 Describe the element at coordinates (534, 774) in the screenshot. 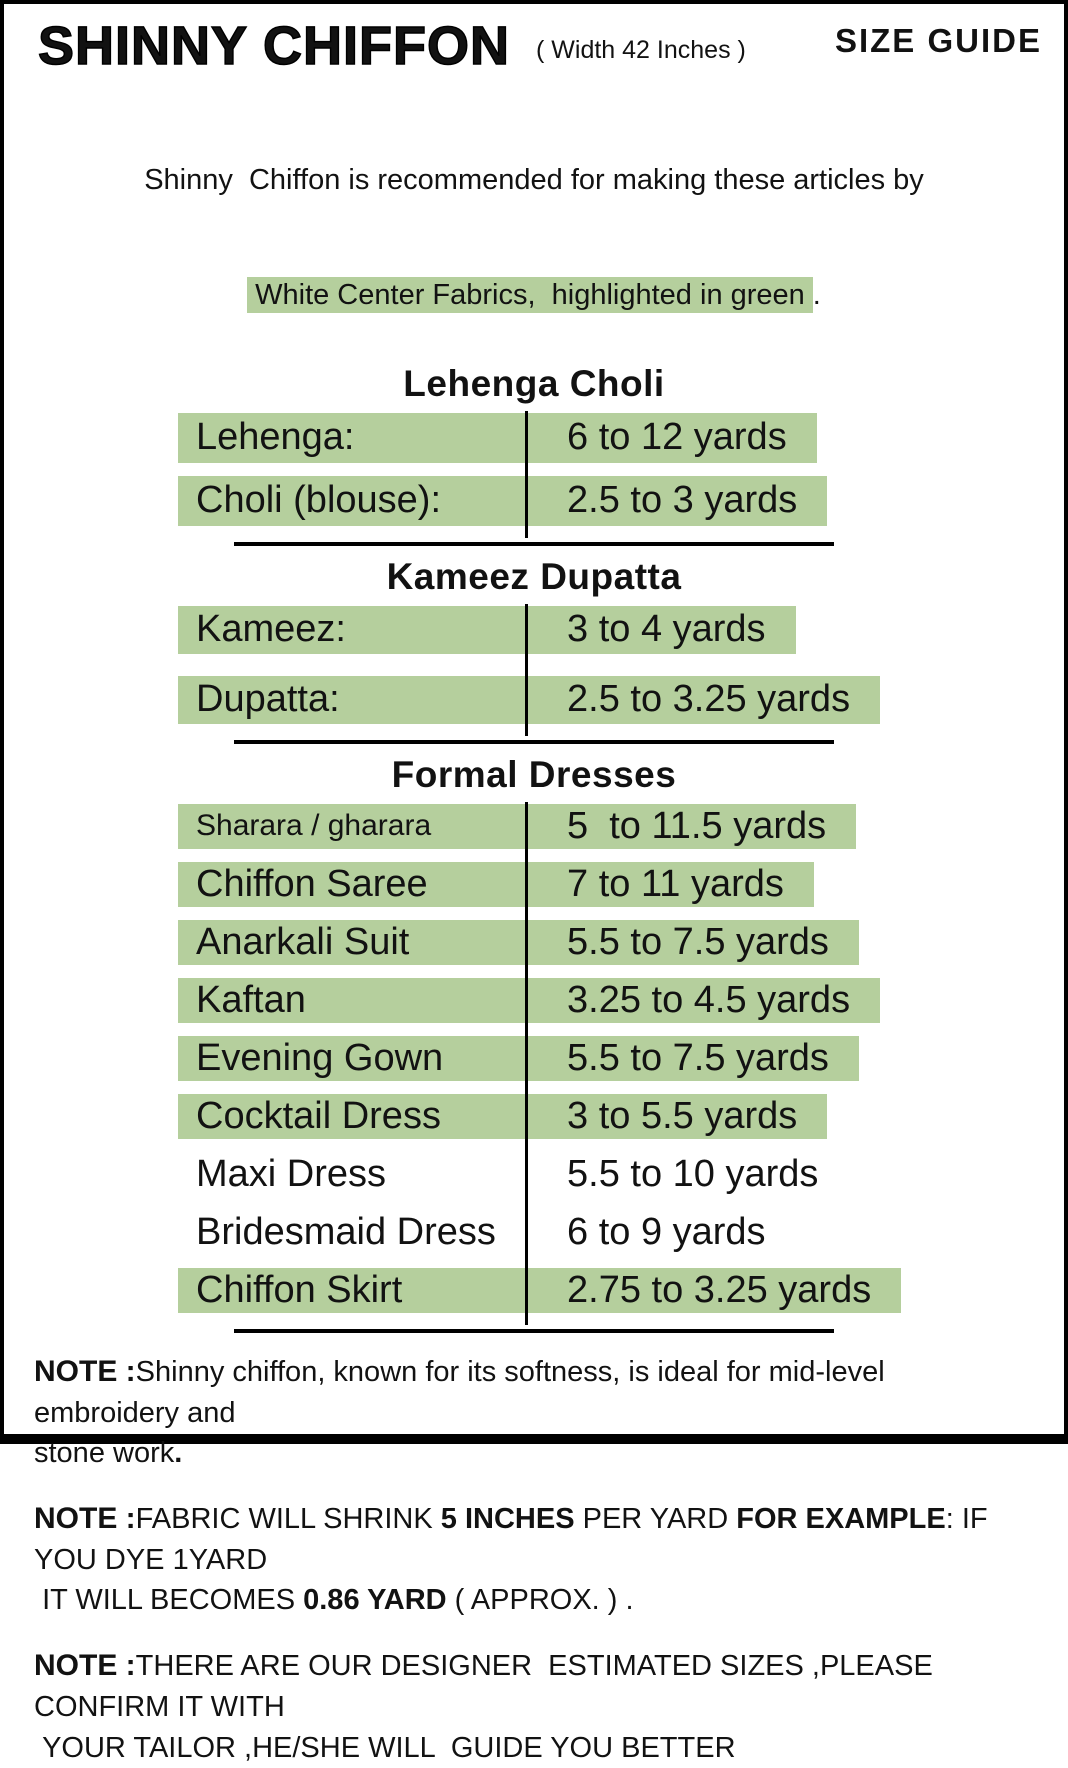

I see `section-title: Formal Dresses` at that location.